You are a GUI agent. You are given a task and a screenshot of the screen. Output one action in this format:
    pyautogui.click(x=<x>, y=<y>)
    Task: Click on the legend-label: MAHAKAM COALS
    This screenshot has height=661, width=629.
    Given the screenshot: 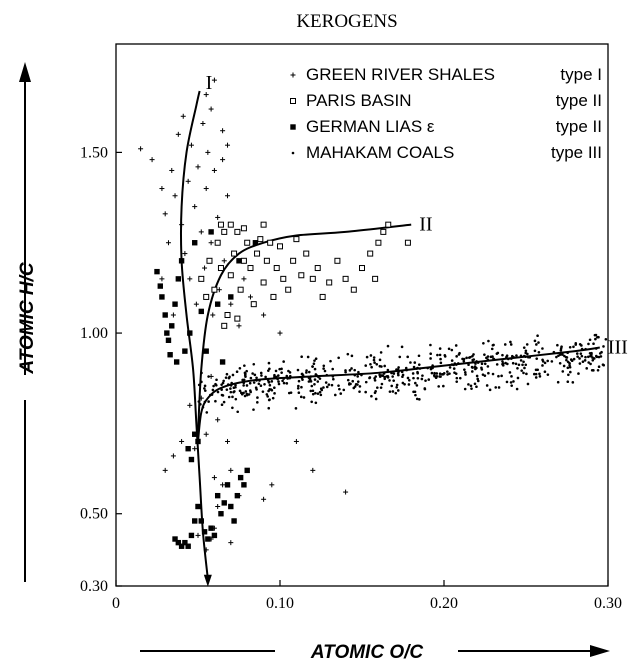 What is the action you would take?
    pyautogui.click(x=380, y=152)
    